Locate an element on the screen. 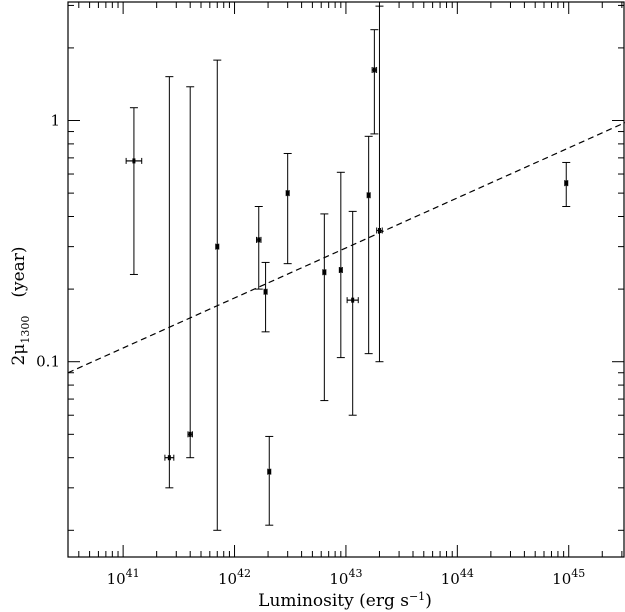  x-axis-title-main: Luminosity (erg s is located at coordinates (333, 601).